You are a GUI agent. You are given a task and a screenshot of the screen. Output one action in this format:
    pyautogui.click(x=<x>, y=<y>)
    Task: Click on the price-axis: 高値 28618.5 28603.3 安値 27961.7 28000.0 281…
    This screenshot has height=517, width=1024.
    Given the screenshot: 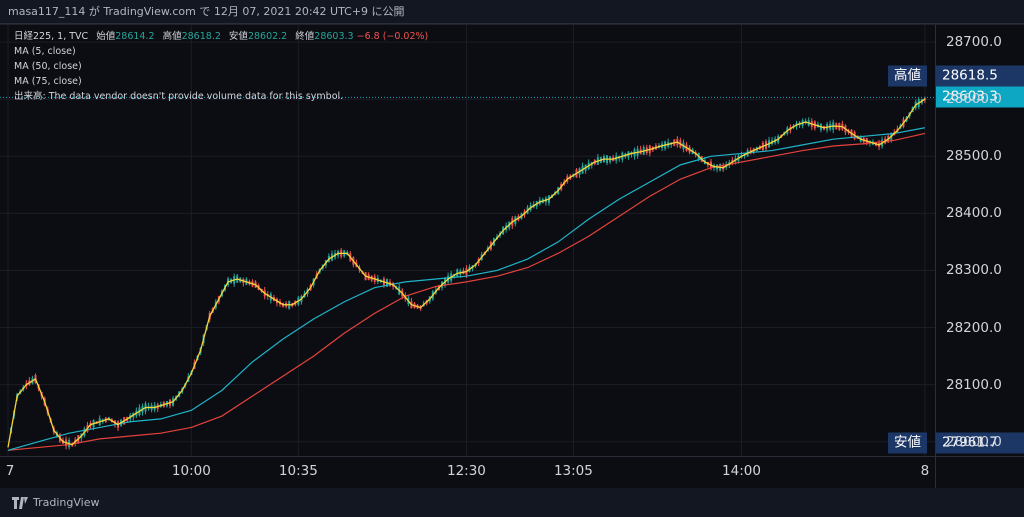 What is the action you would take?
    pyautogui.click(x=956, y=240)
    